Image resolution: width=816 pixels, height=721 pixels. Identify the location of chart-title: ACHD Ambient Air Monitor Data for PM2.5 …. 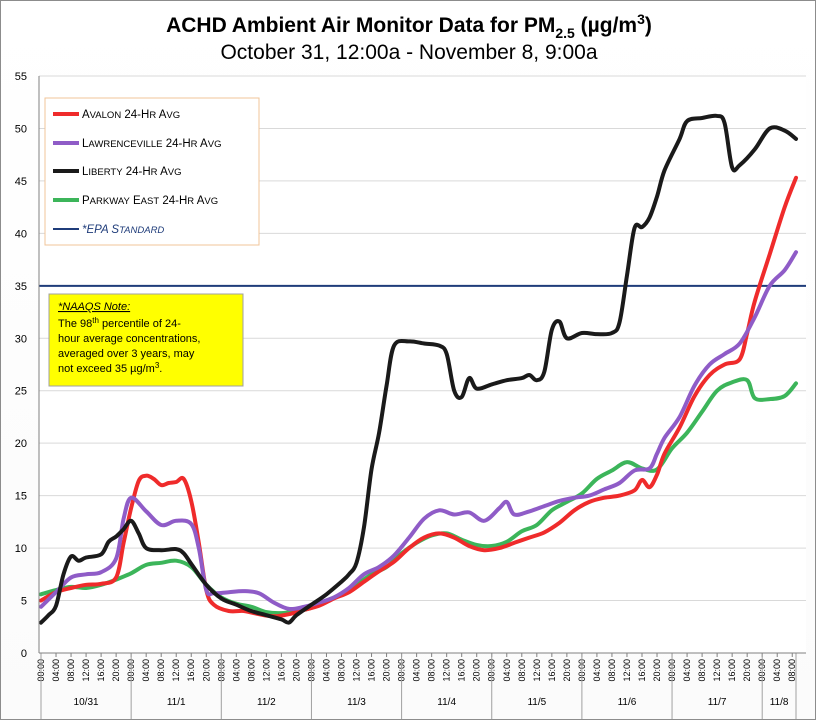
(409, 26).